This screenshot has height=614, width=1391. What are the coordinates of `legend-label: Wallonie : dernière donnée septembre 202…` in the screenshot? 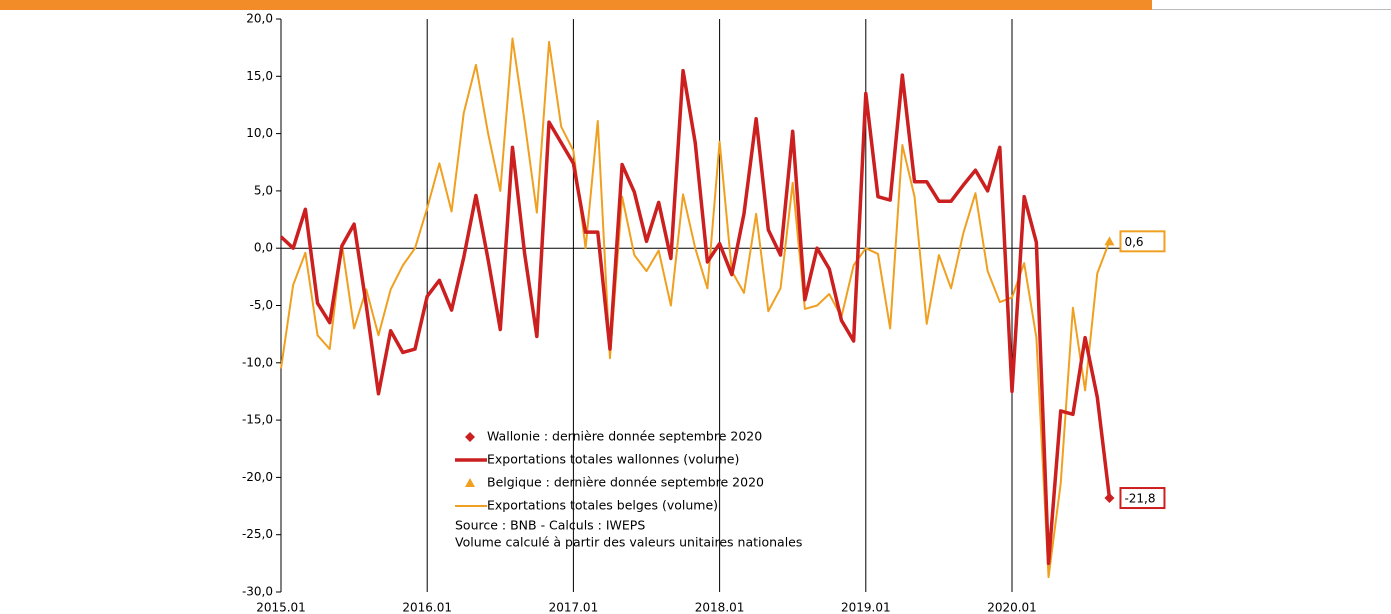 It's located at (624, 436).